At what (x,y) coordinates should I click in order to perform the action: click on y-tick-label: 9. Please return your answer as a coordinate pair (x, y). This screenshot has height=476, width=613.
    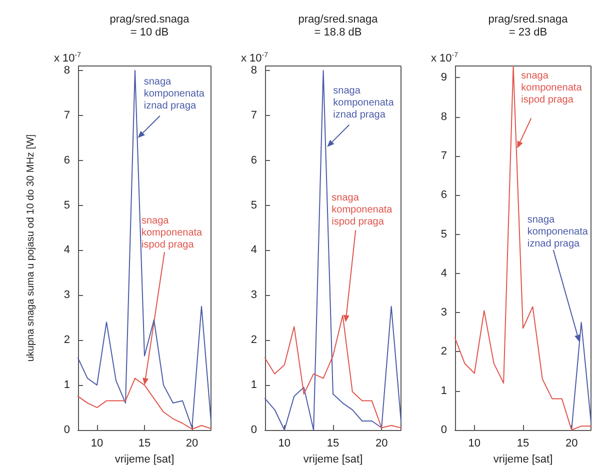
    Looking at the image, I should click on (443, 78).